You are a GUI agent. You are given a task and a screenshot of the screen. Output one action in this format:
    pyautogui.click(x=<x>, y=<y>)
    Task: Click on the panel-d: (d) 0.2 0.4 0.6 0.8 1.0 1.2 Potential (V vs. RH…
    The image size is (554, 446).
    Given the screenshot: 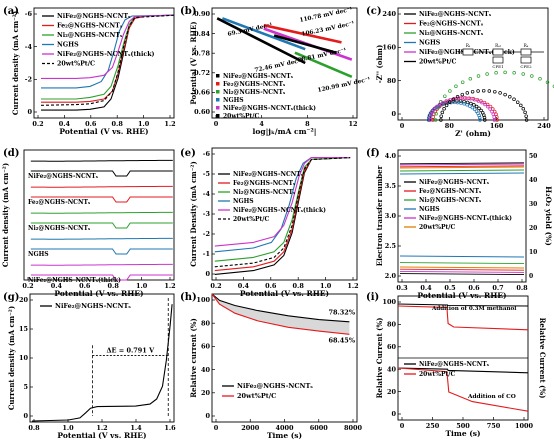 What is the action you would take?
    pyautogui.click(x=88, y=223)
    